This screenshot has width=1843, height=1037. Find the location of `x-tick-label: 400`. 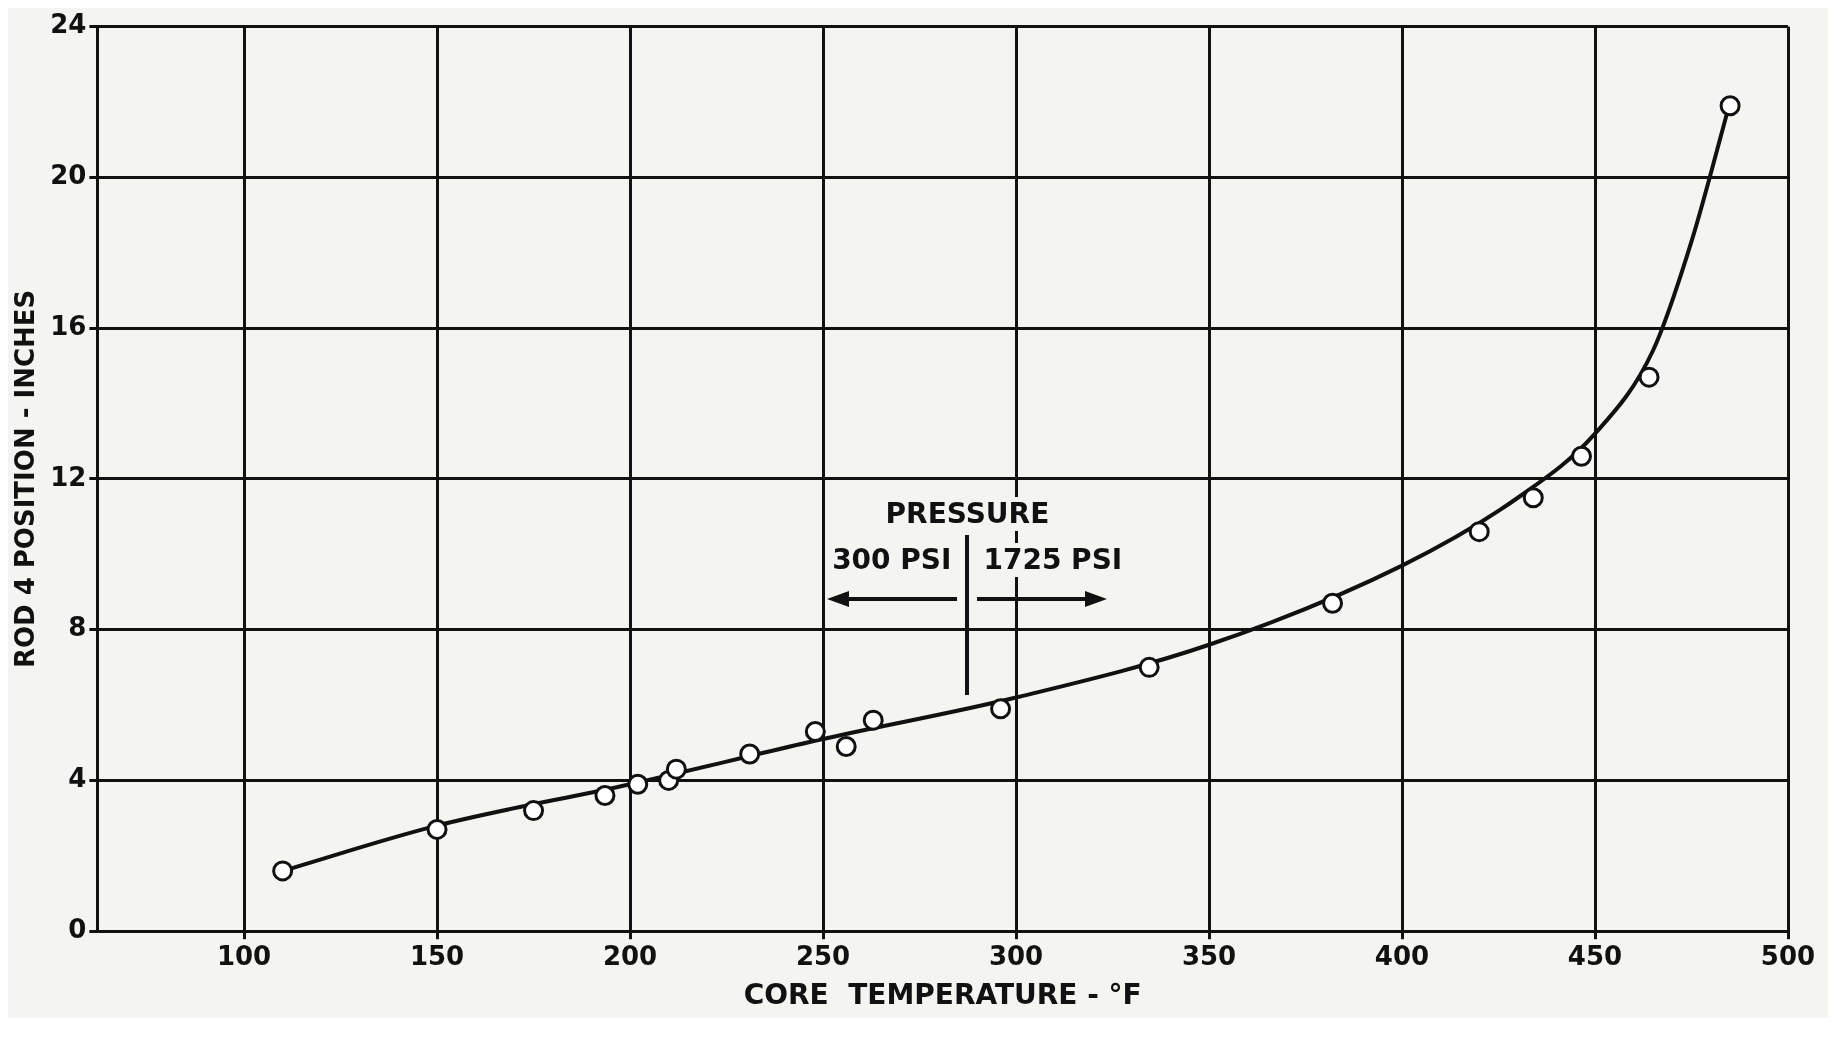

x-tick-label: 400 is located at coordinates (1402, 955).